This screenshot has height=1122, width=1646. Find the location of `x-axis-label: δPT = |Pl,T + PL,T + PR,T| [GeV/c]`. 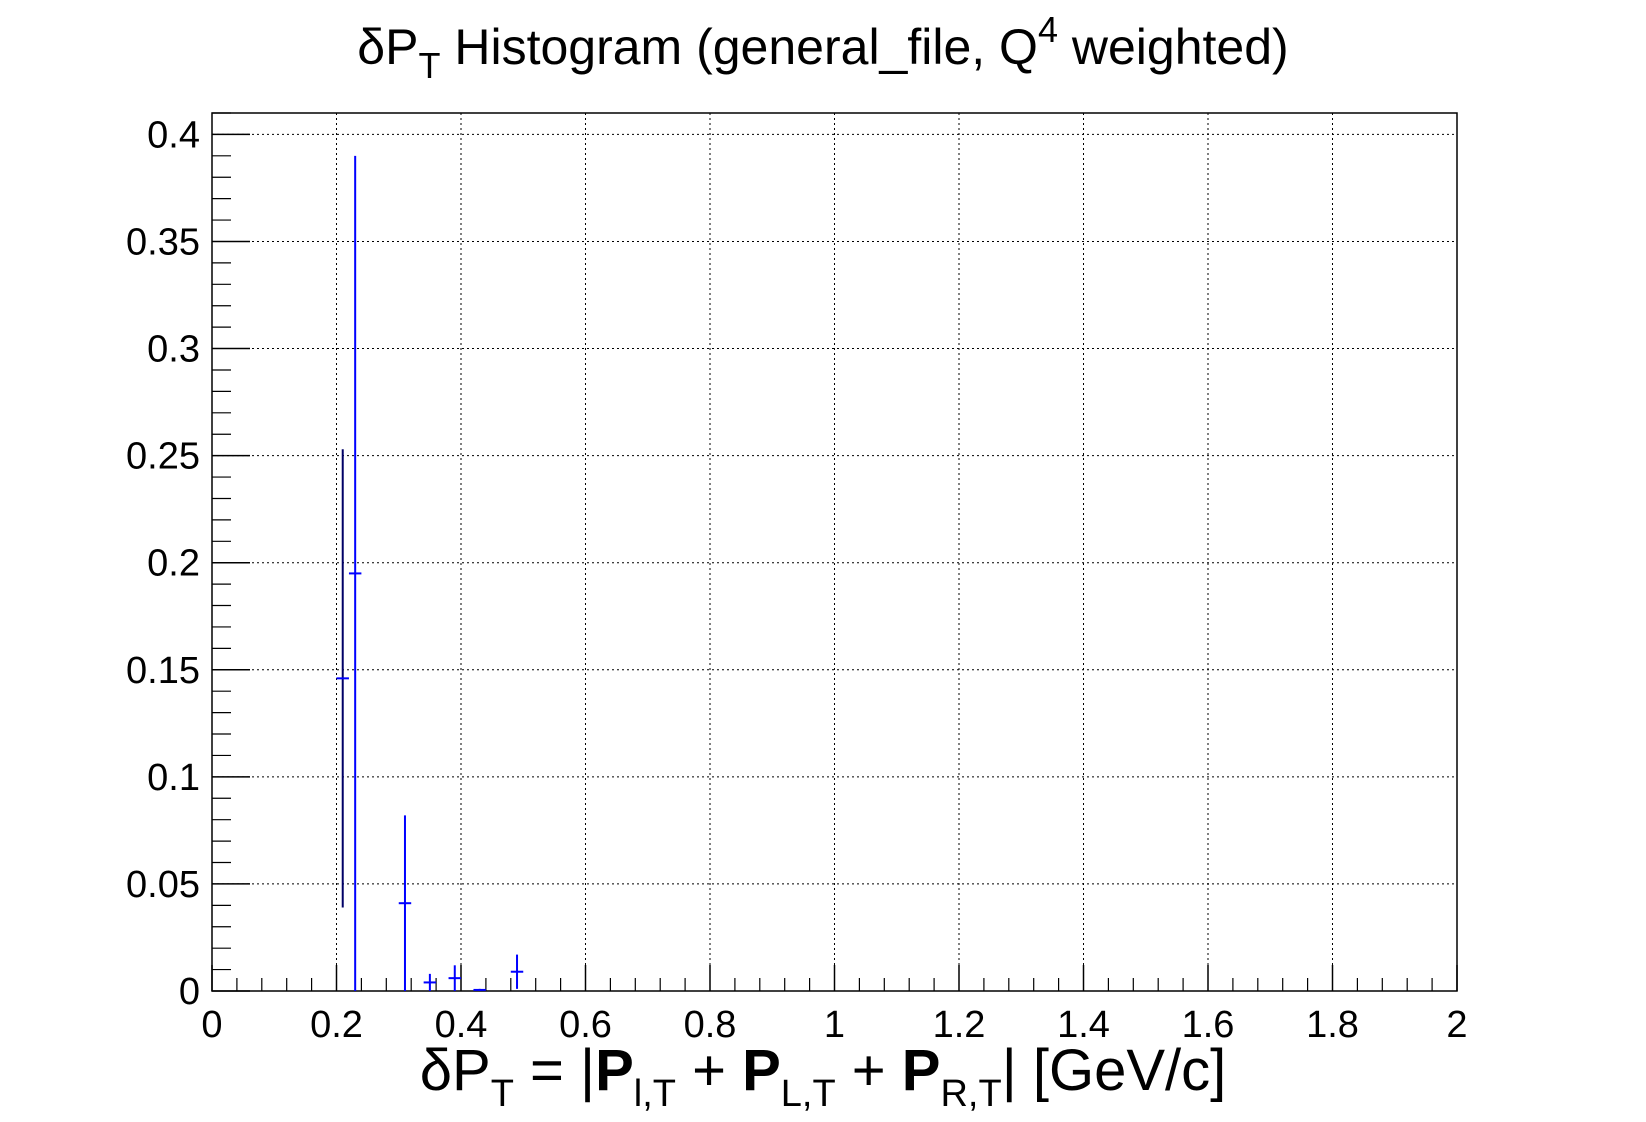

x-axis-label: δPT = |Pl,T + PL,T + PR,T| [GeV/c] is located at coordinates (823, 1076).